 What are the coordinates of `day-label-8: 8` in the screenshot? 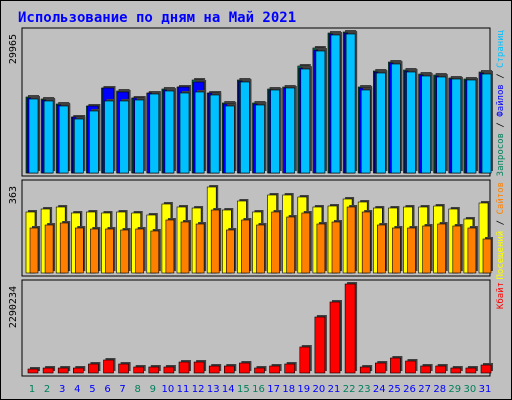 It's located at (138, 389).